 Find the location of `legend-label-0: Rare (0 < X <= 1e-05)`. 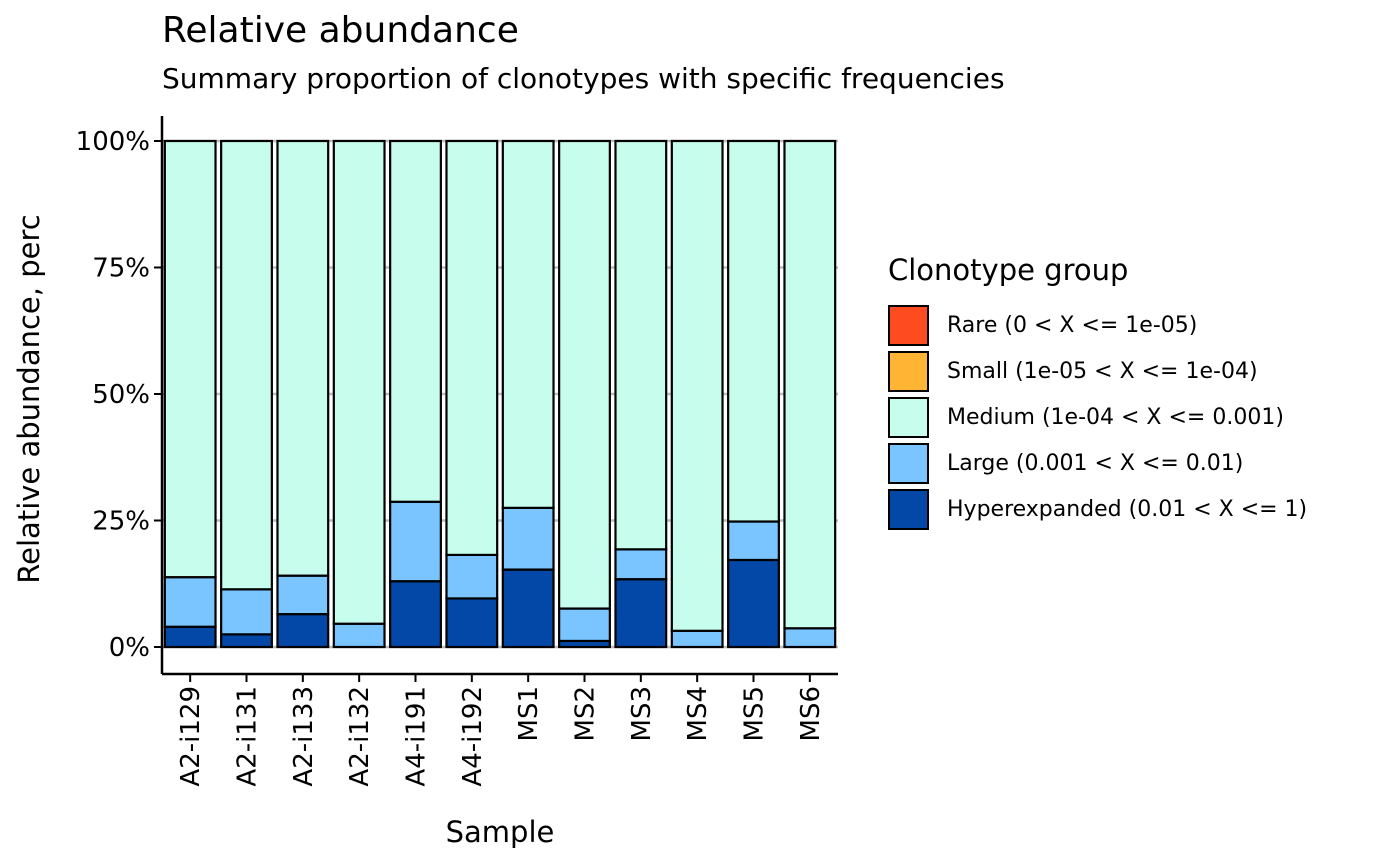

legend-label-0: Rare (0 < X <= 1e-05) is located at coordinates (1072, 325).